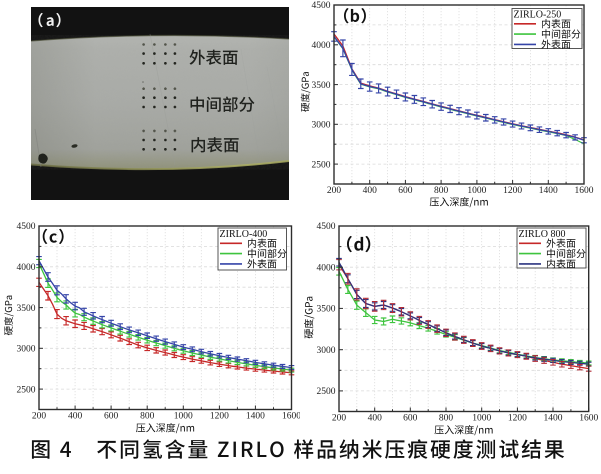 The image size is (601, 474). What do you see at coordinates (538, 15) in the screenshot?
I see `svg-text: ZIRLO-250` at bounding box center [538, 15].